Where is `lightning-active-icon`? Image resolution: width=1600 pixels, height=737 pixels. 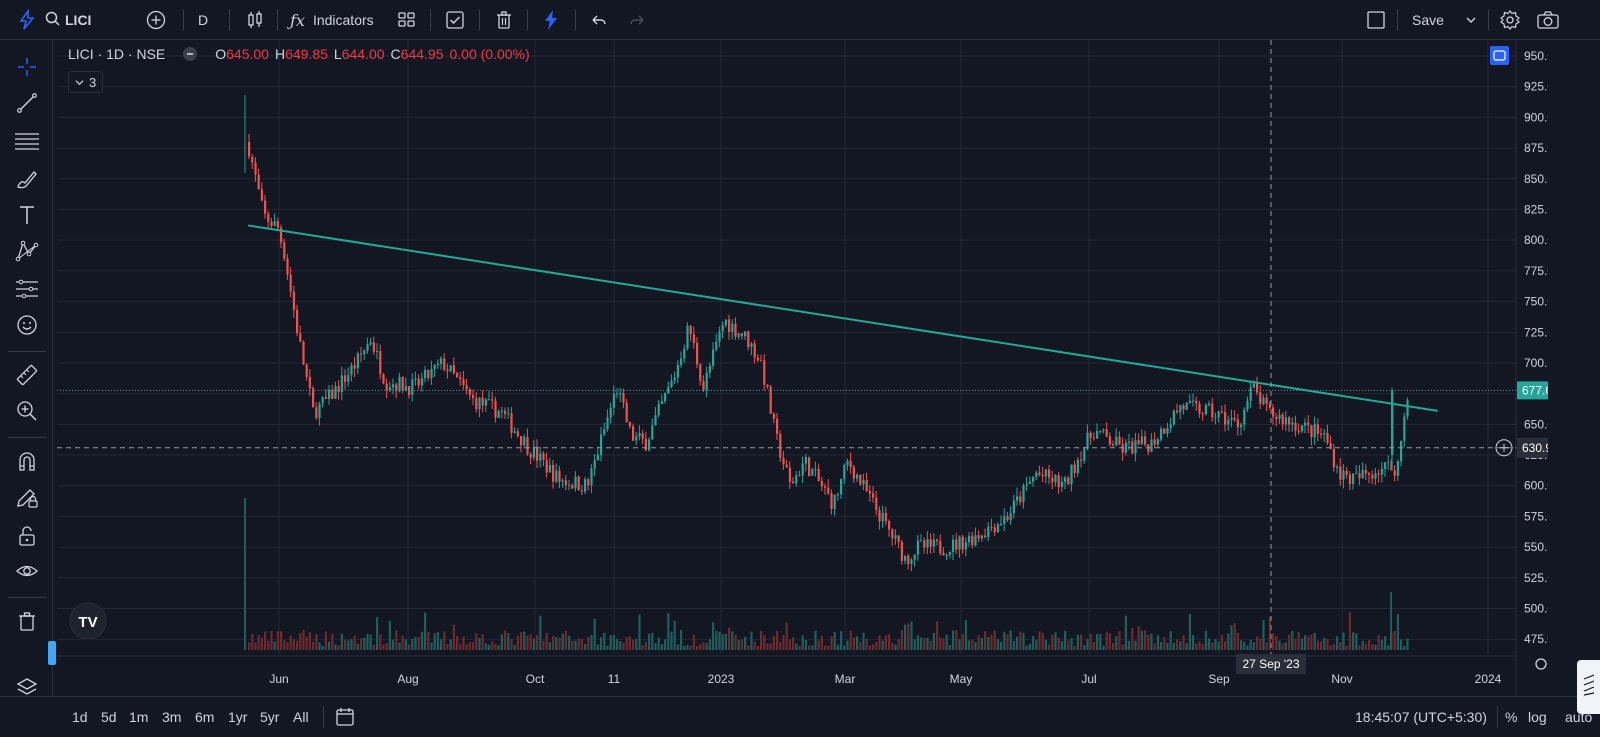
lightning-active-icon is located at coordinates (551, 20).